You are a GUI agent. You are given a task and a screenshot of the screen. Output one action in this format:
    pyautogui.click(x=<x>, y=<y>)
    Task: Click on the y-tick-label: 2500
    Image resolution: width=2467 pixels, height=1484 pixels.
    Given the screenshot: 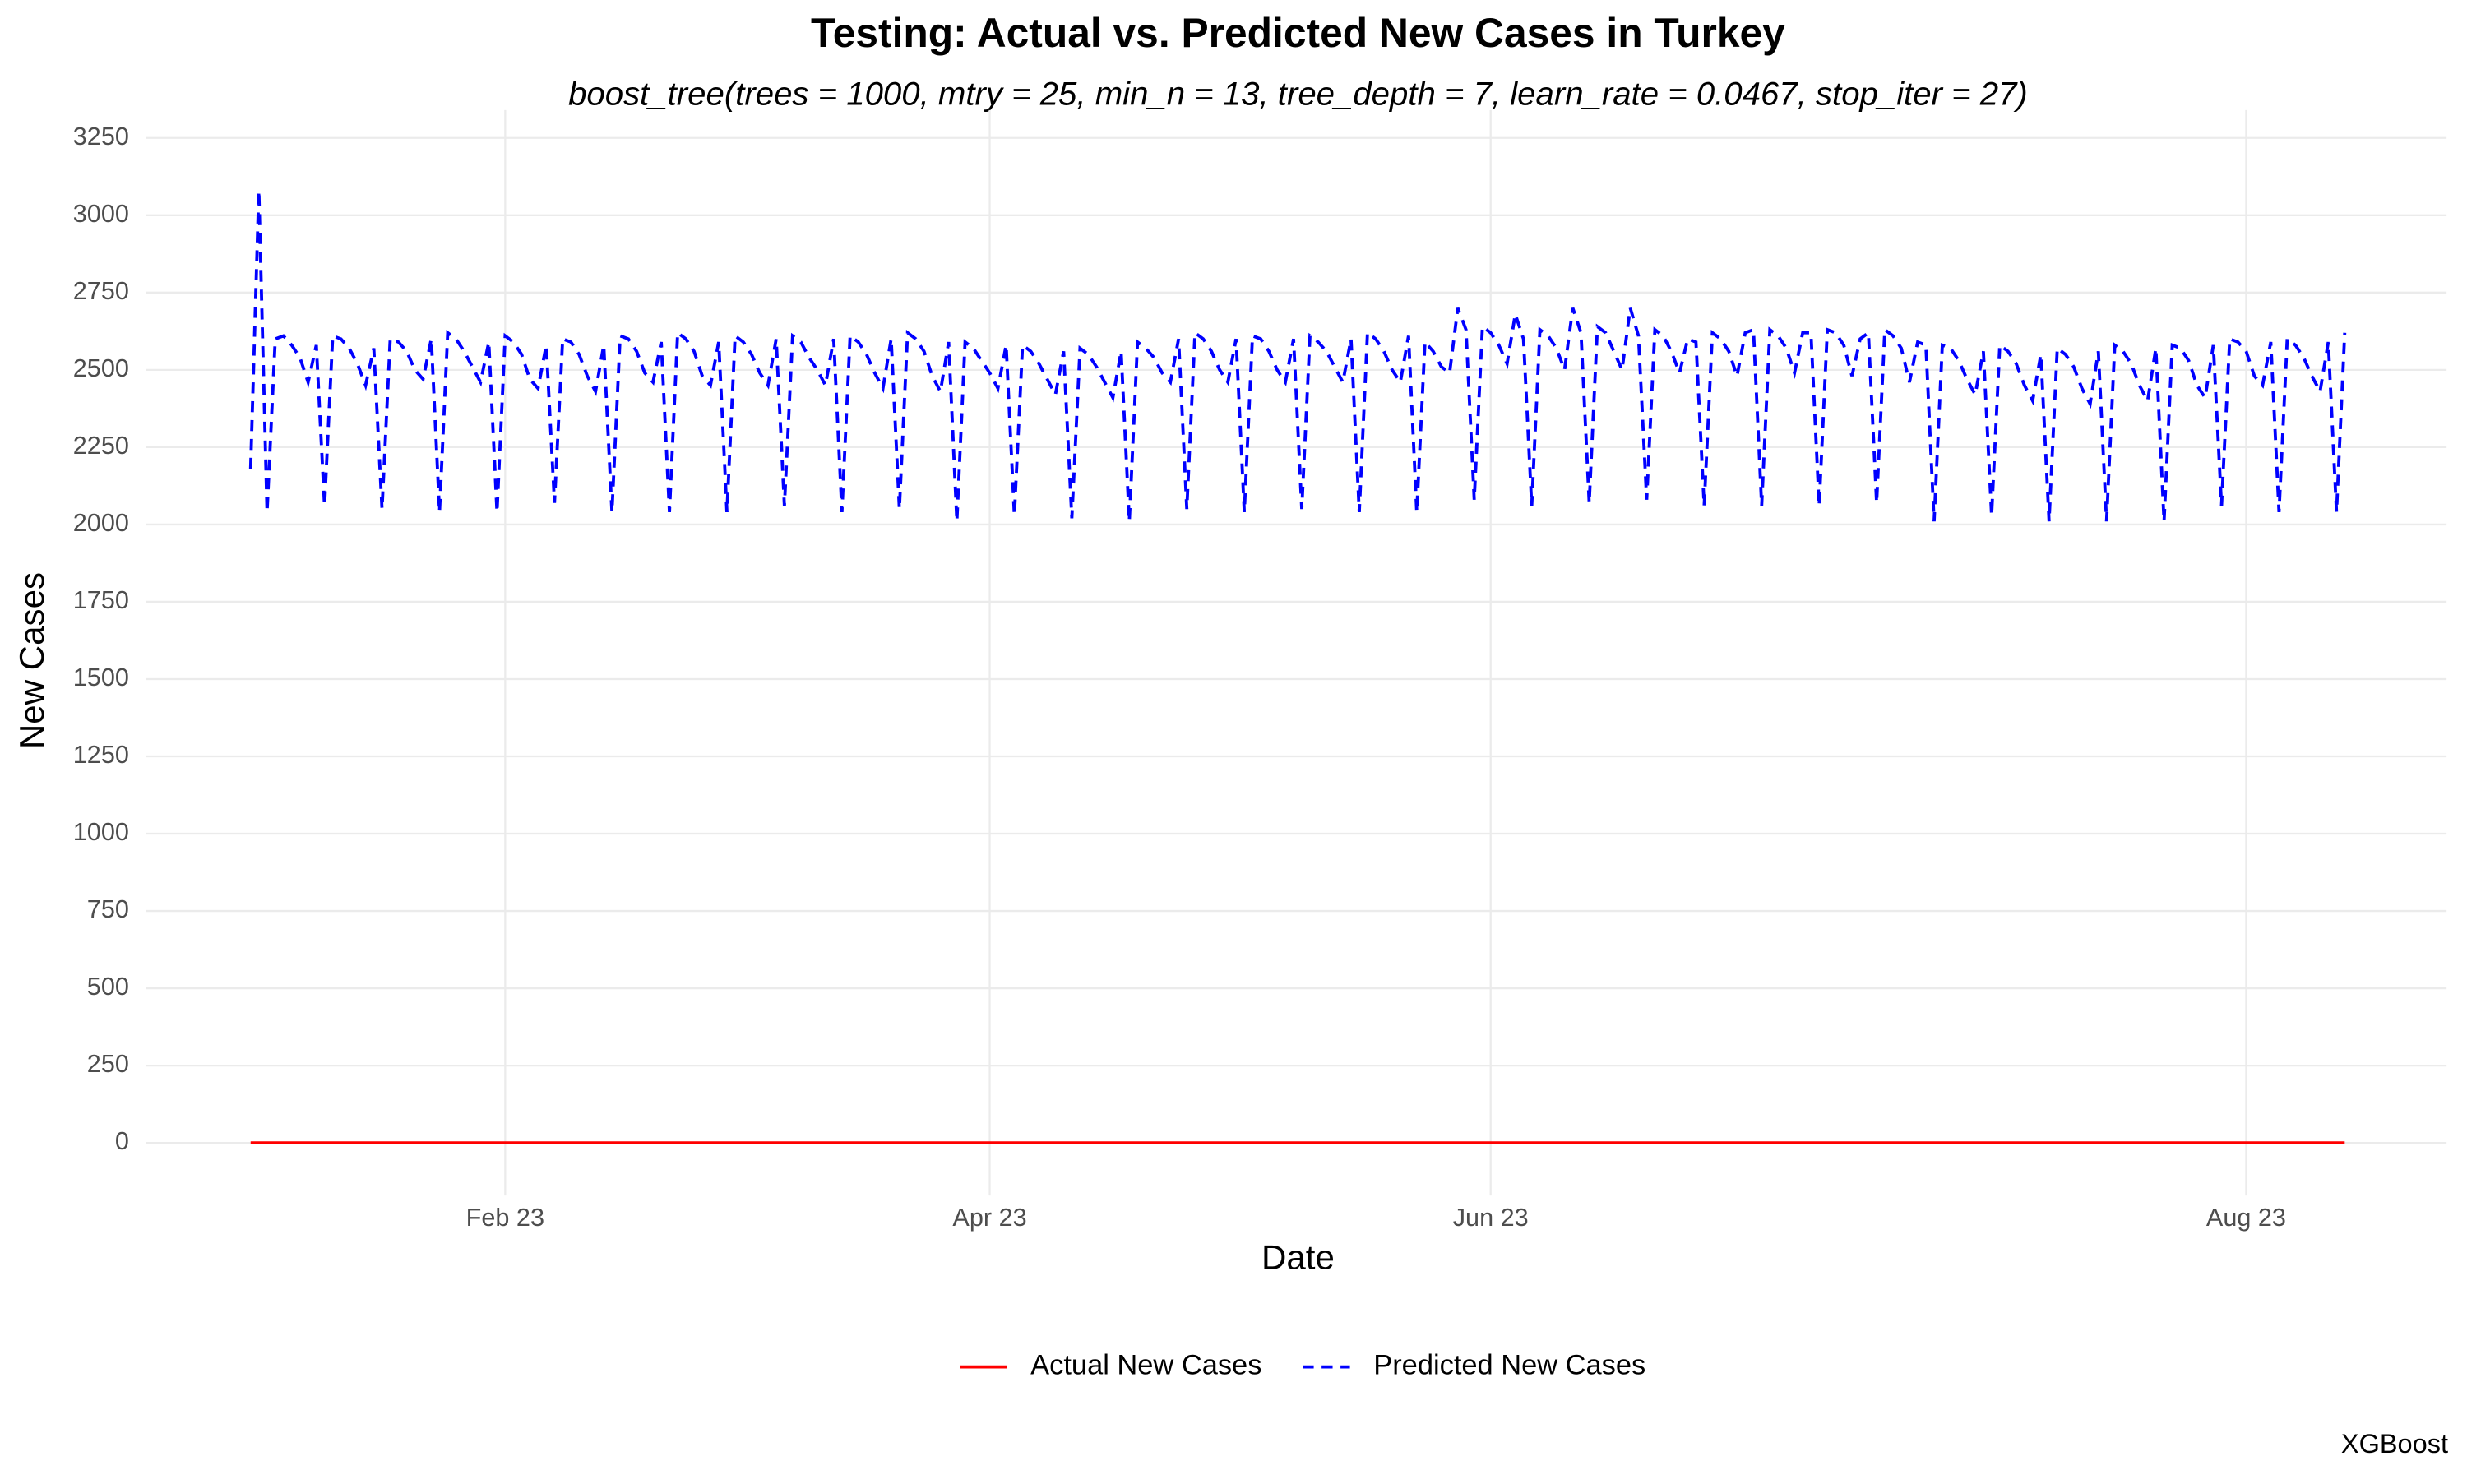 What is the action you would take?
    pyautogui.click(x=101, y=368)
    